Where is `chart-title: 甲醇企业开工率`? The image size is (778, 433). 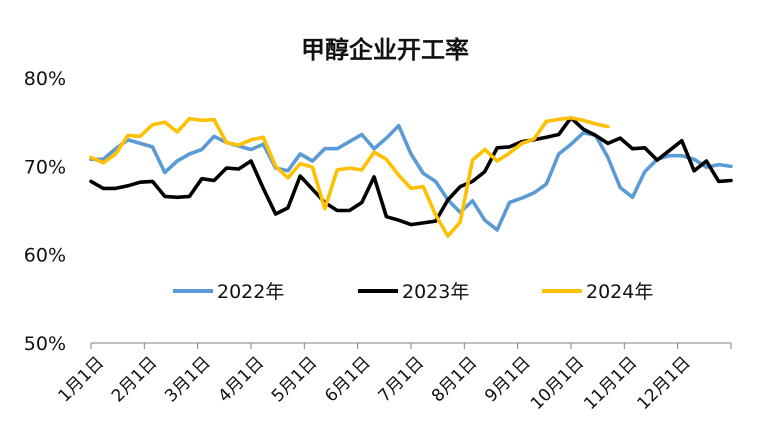
chart-title: 甲醇企业开工率 is located at coordinates (385, 50).